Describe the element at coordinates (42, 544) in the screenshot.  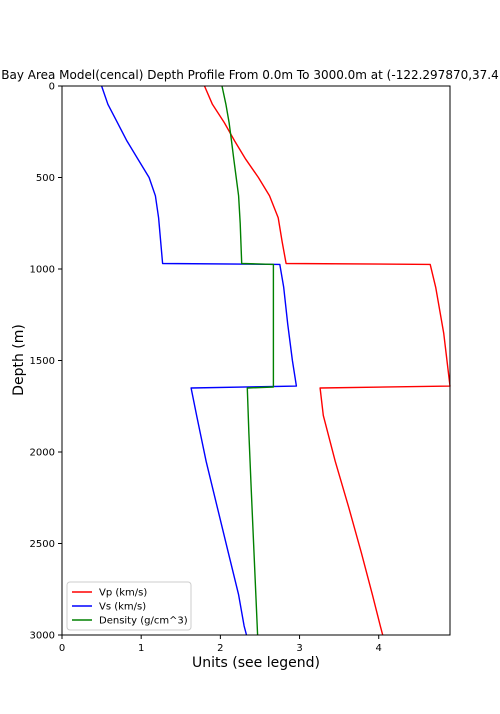
I see `y-tick-label-5: 2500` at that location.